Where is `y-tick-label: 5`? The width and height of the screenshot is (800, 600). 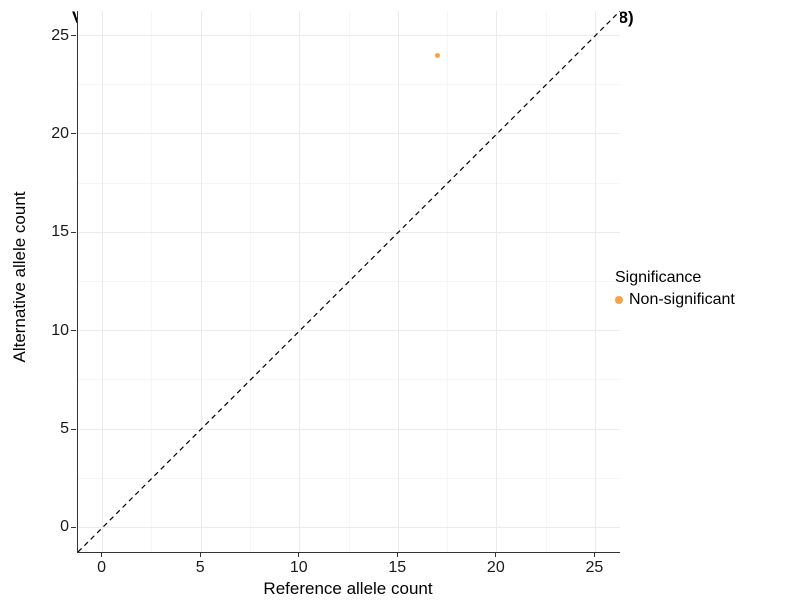 y-tick-label: 5 is located at coordinates (64, 429).